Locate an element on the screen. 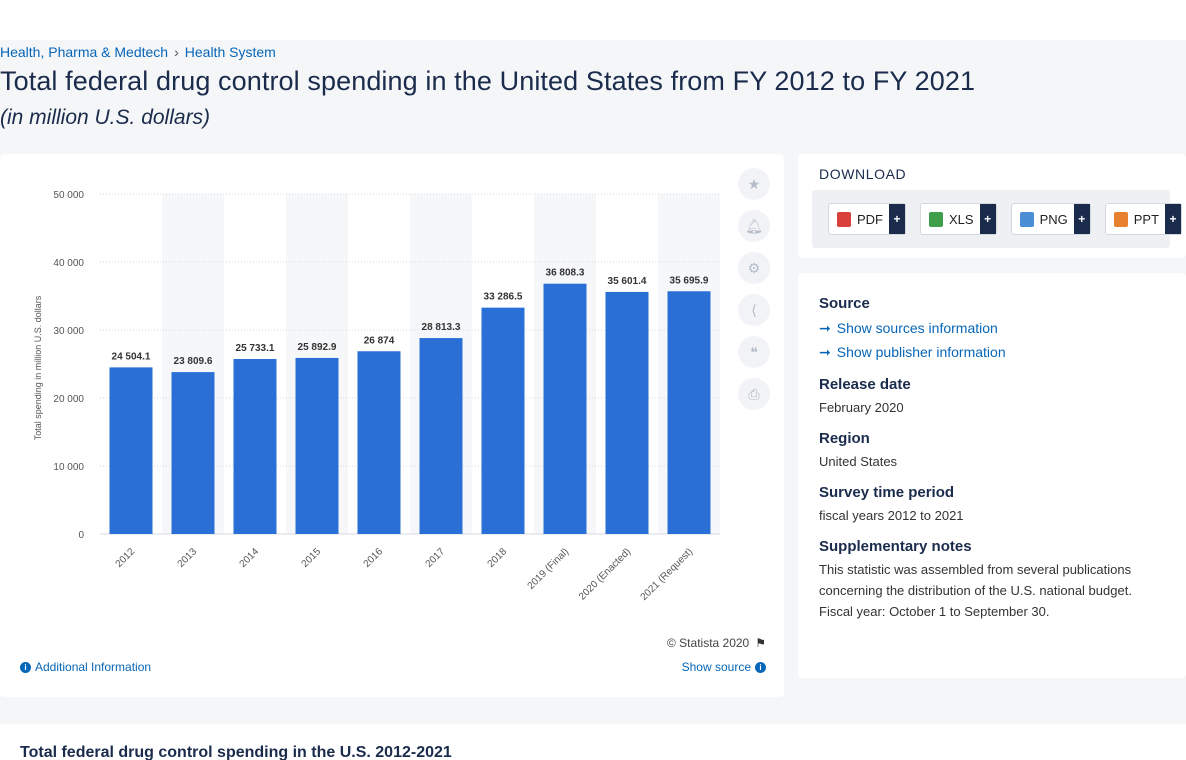 This screenshot has width=1186, height=760. release-date-value: February 2020 is located at coordinates (861, 407).